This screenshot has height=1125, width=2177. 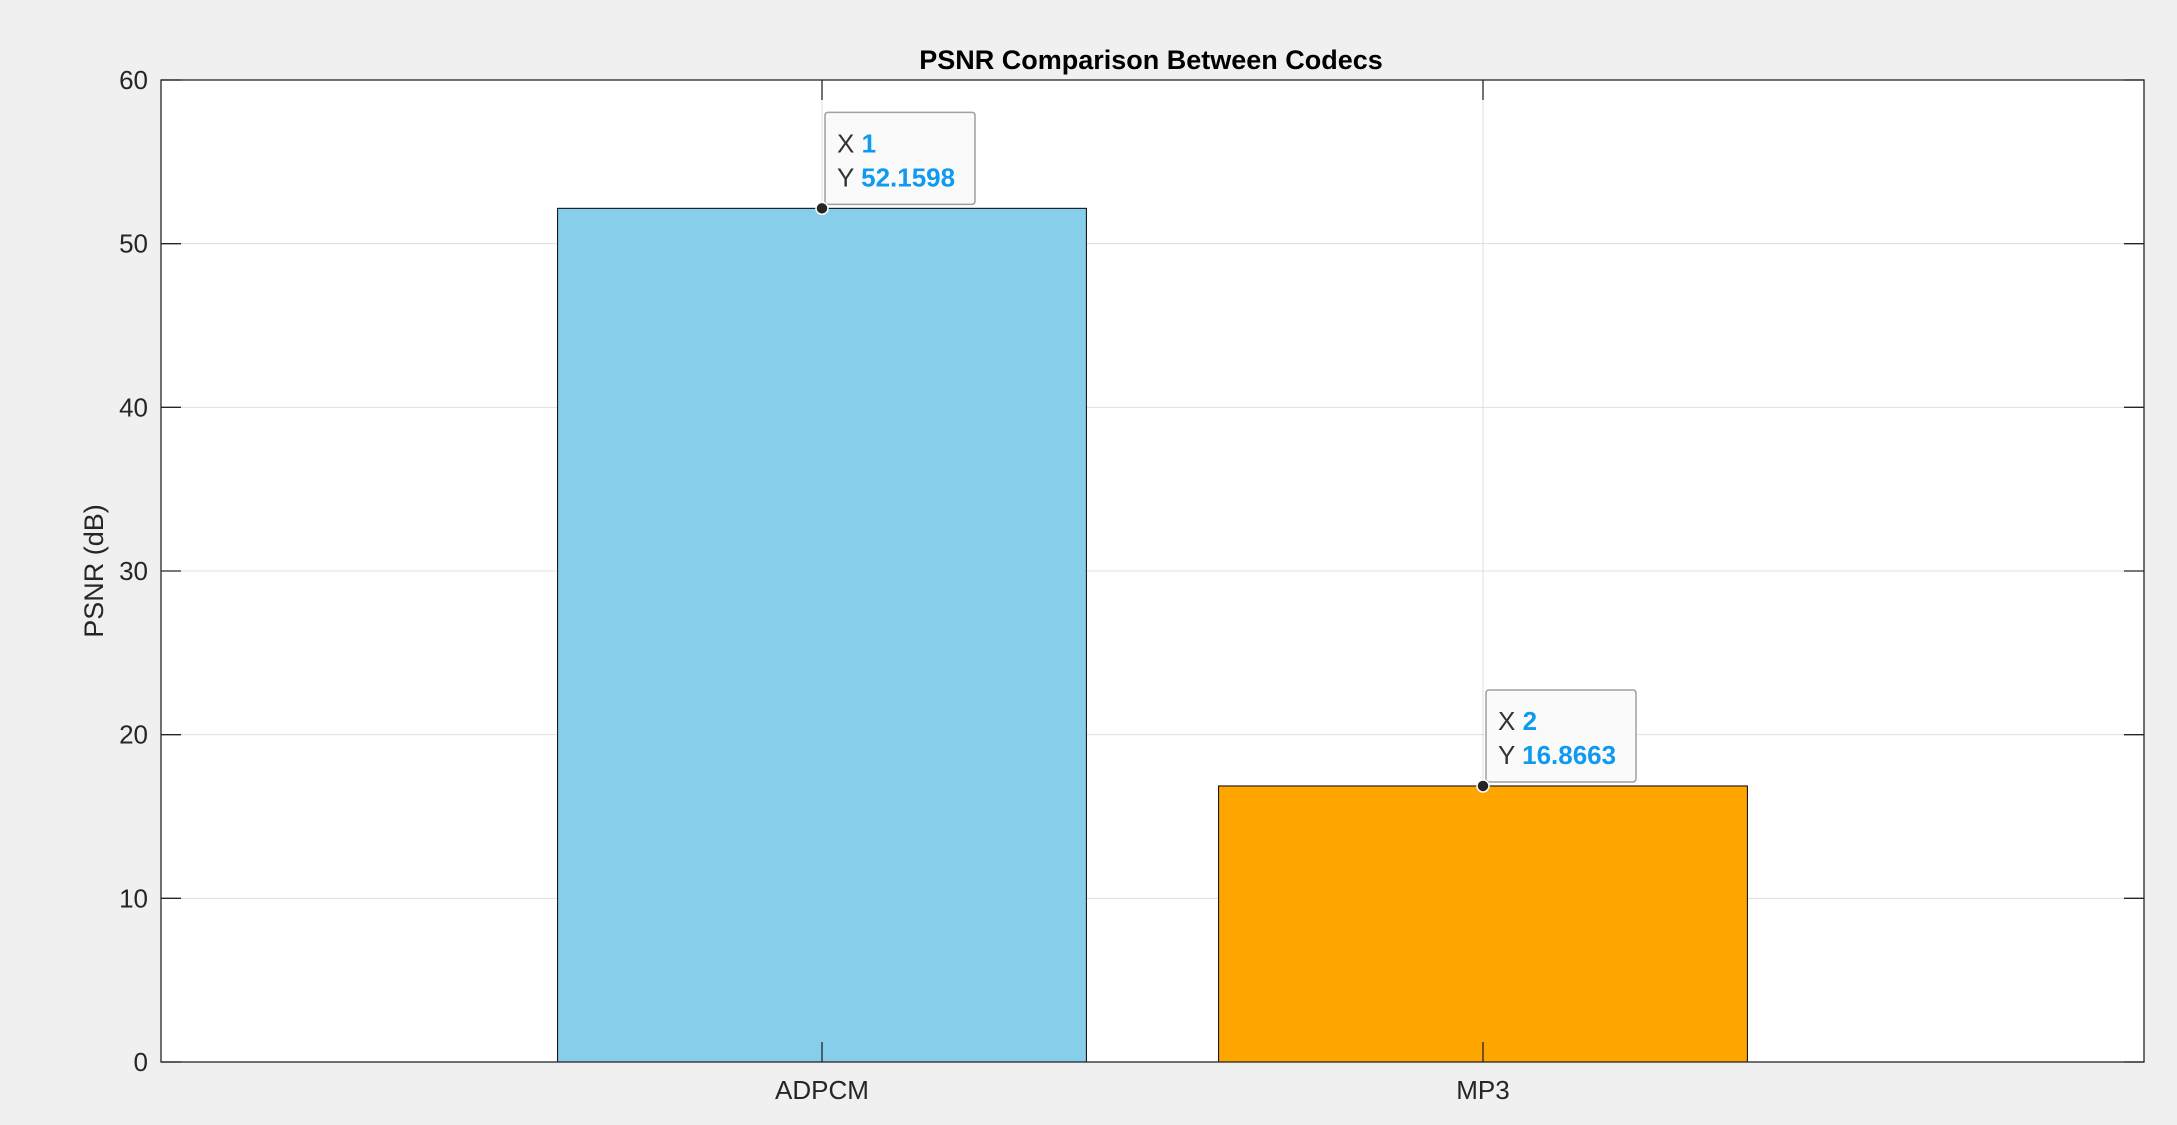 I want to click on datatip-y-row: Y 16.8663, so click(x=1557, y=755).